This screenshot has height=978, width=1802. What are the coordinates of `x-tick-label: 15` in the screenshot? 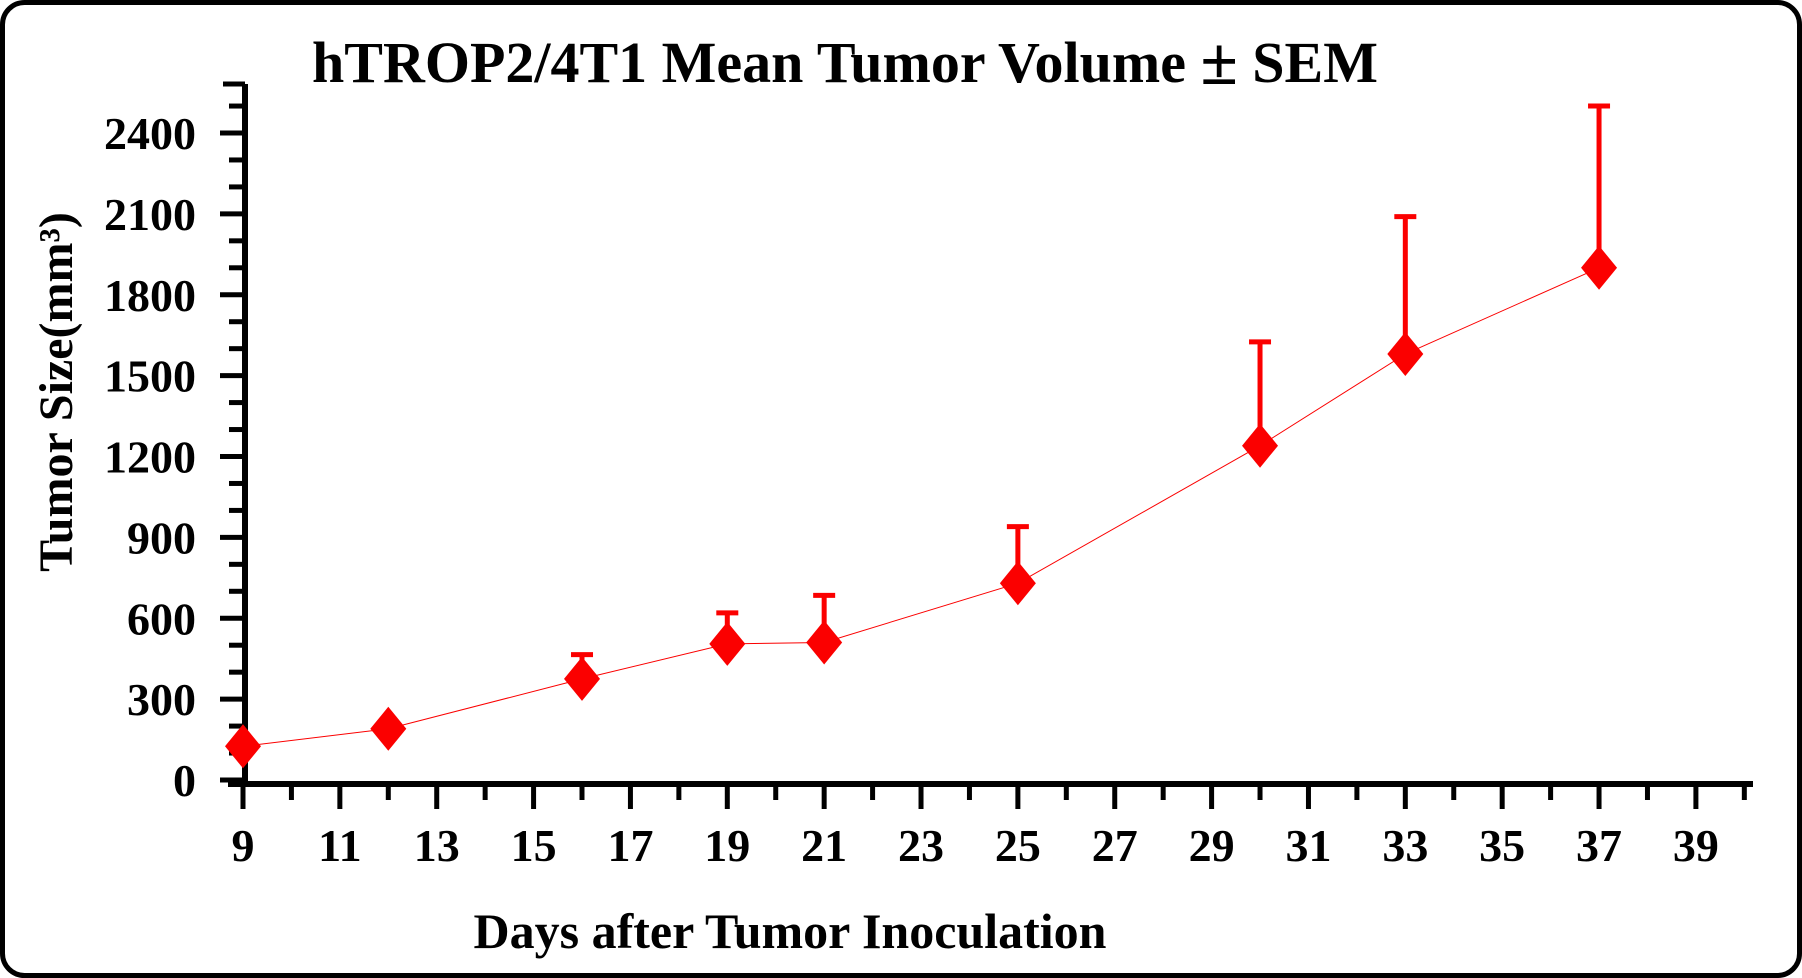 It's located at (534, 845).